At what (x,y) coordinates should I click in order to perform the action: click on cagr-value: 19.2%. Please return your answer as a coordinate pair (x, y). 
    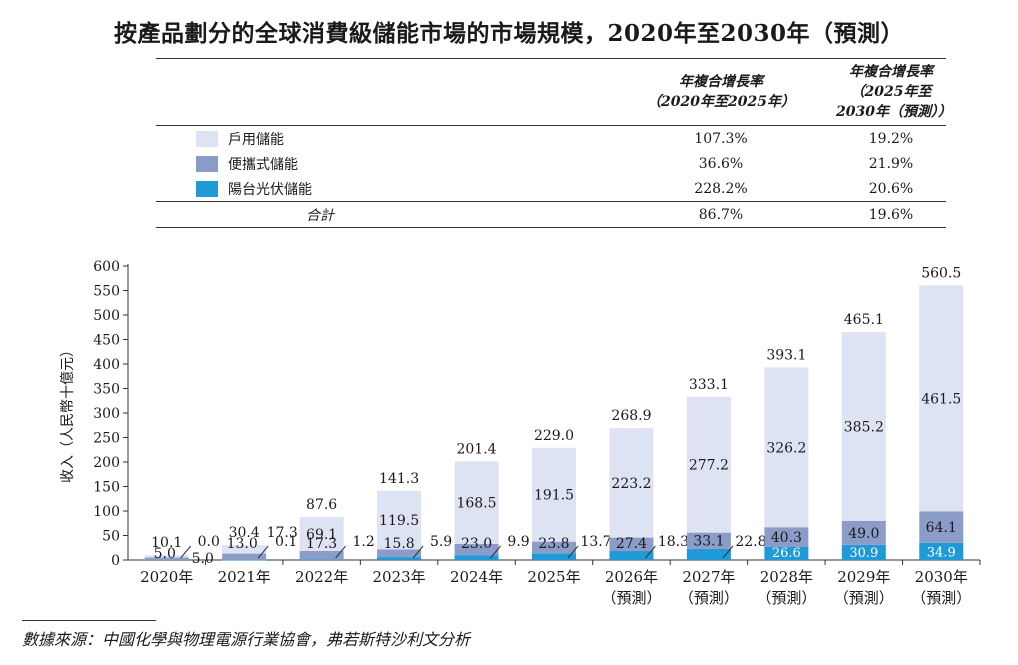
    Looking at the image, I should click on (891, 138).